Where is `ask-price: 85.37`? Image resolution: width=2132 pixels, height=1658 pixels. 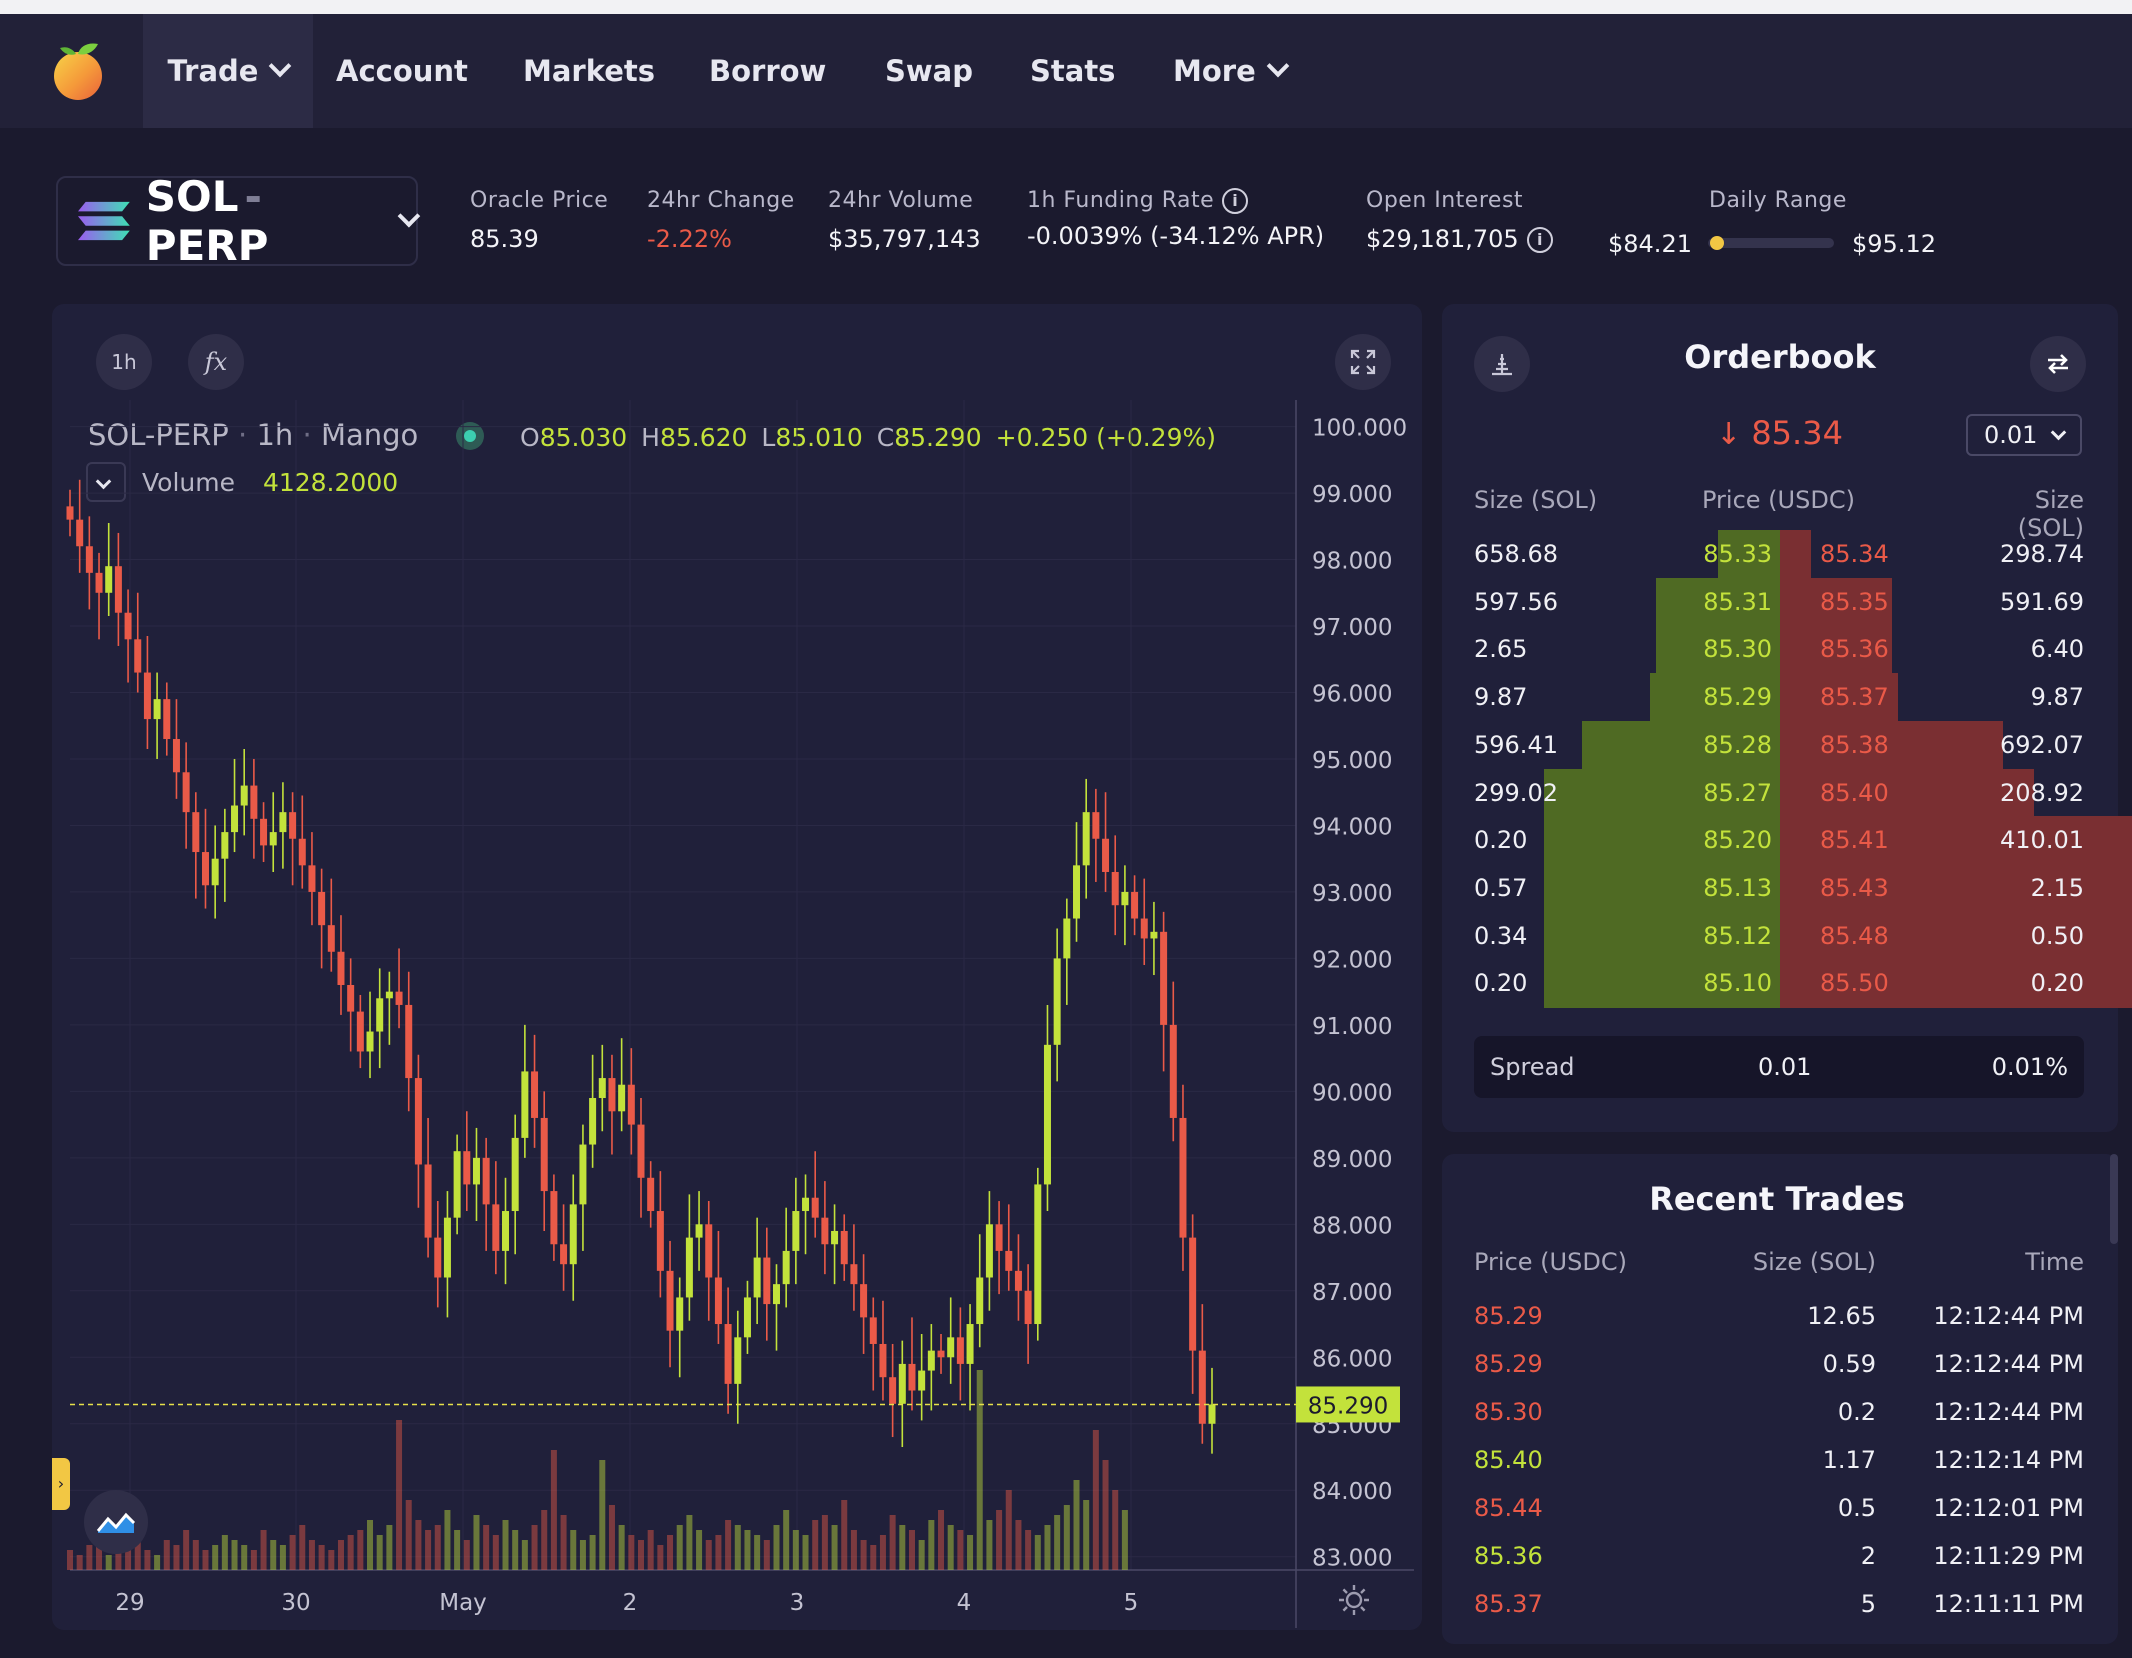
ask-price: 85.37 is located at coordinates (1854, 697).